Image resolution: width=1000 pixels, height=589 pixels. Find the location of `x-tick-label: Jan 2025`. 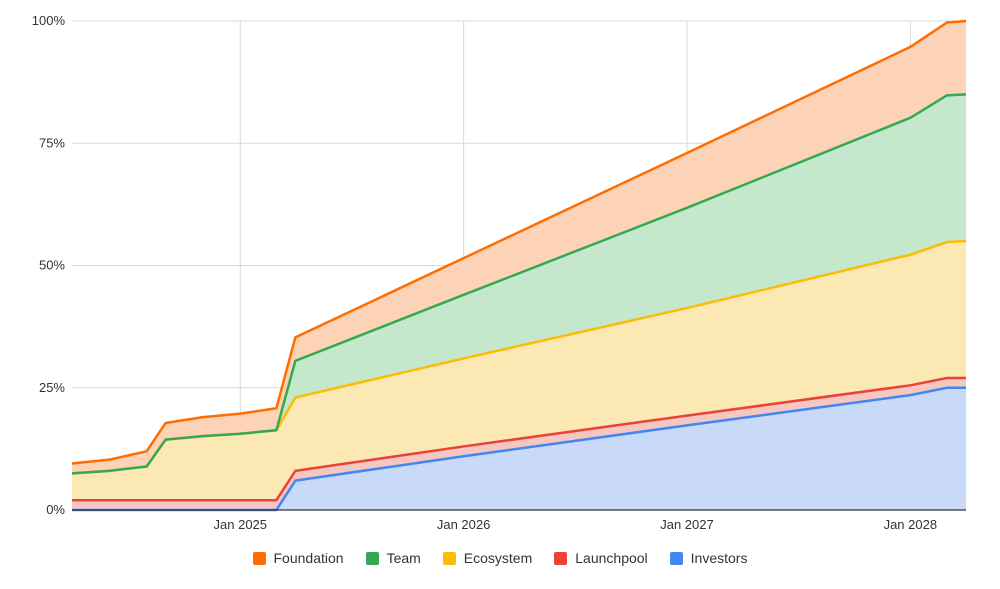

x-tick-label: Jan 2025 is located at coordinates (241, 524).